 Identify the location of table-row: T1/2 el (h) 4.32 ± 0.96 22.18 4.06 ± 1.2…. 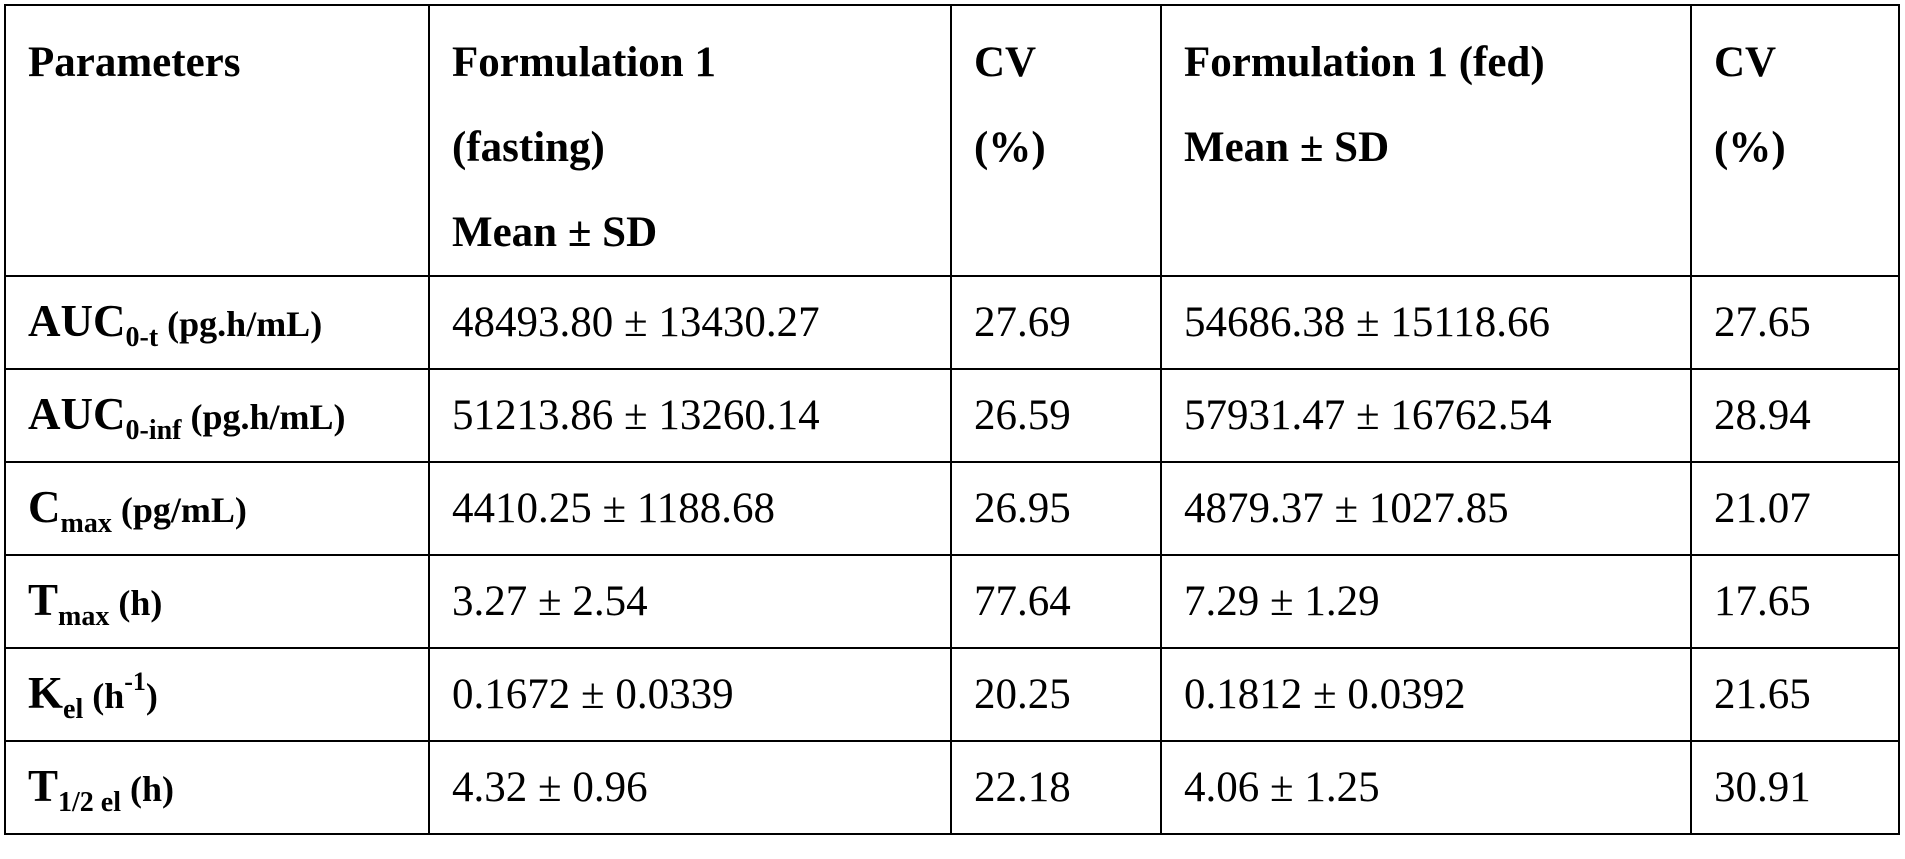
(952, 787).